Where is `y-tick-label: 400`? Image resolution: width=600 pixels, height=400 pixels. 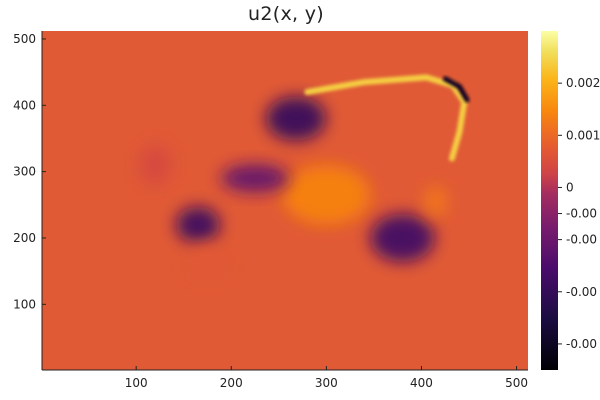
y-tick-label: 400 is located at coordinates (24, 105).